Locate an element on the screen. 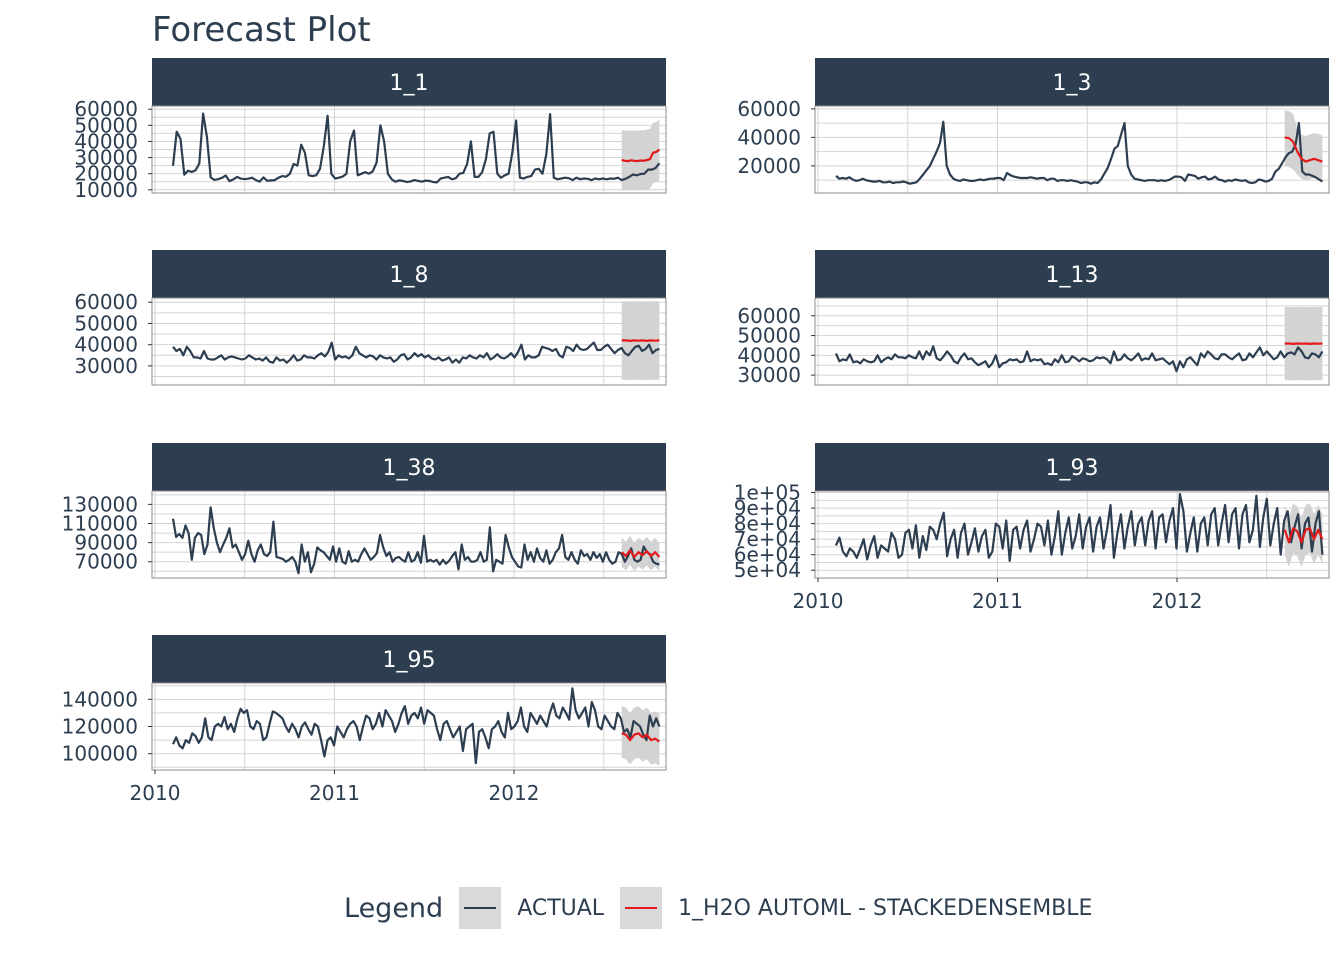 Image resolution: width=1344 pixels, height=960 pixels. legend-key-forecast is located at coordinates (641, 908).